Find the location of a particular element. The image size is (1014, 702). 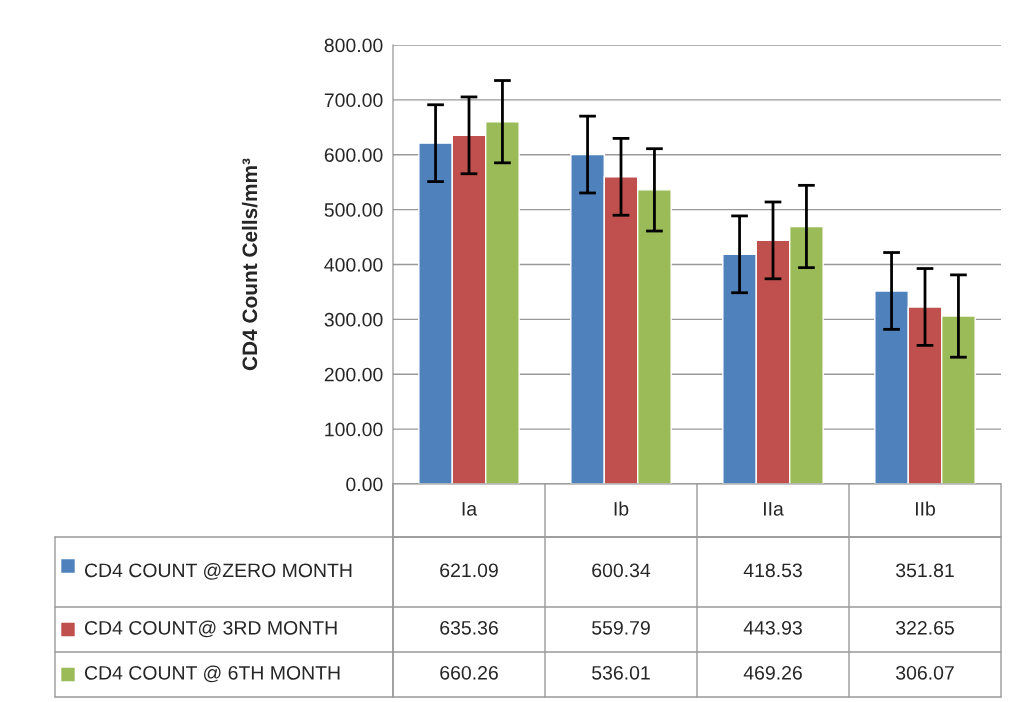

data-label: 635.36 is located at coordinates (469, 627).